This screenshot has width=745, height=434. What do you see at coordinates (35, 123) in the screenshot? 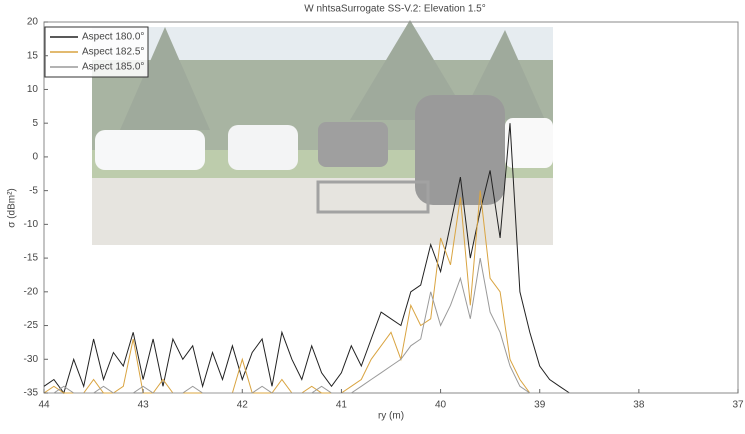
I see `y-tick-label: 5` at bounding box center [35, 123].